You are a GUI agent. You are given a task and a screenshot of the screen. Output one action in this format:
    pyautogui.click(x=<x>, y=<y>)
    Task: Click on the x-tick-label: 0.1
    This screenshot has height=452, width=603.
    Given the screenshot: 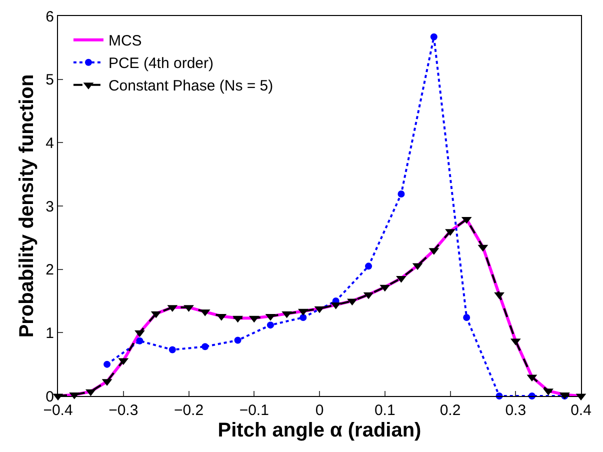 What is the action you would take?
    pyautogui.click(x=385, y=410)
    